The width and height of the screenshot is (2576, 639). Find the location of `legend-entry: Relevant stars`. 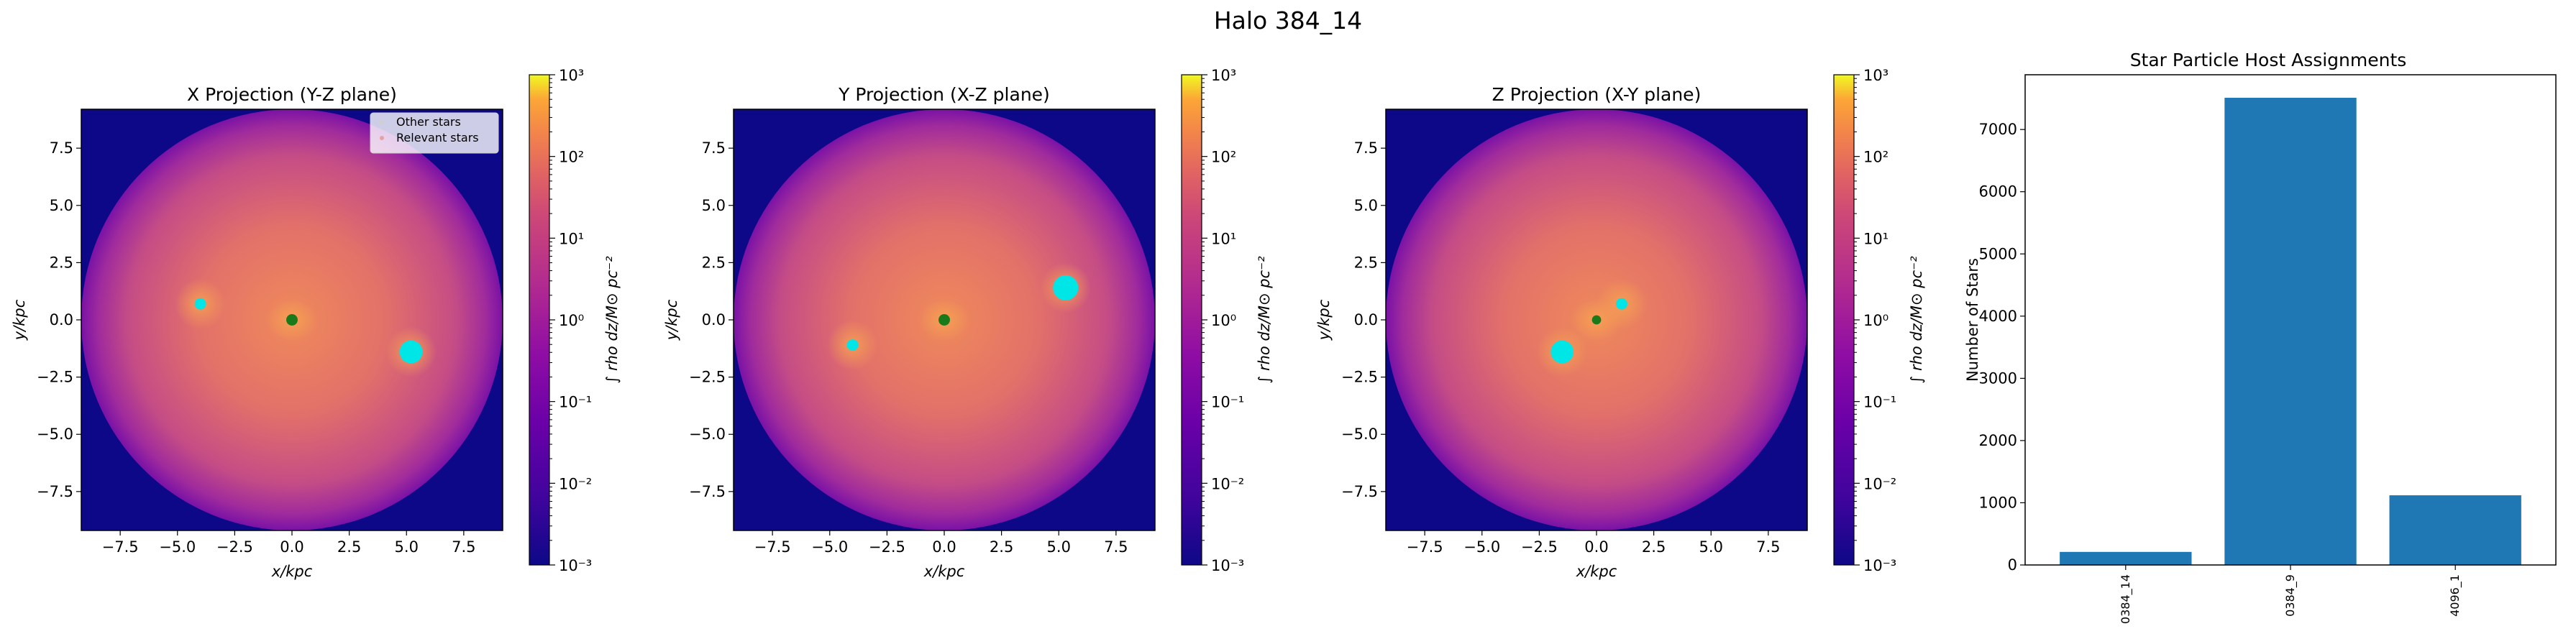

legend-entry: Relevant stars is located at coordinates (437, 137).